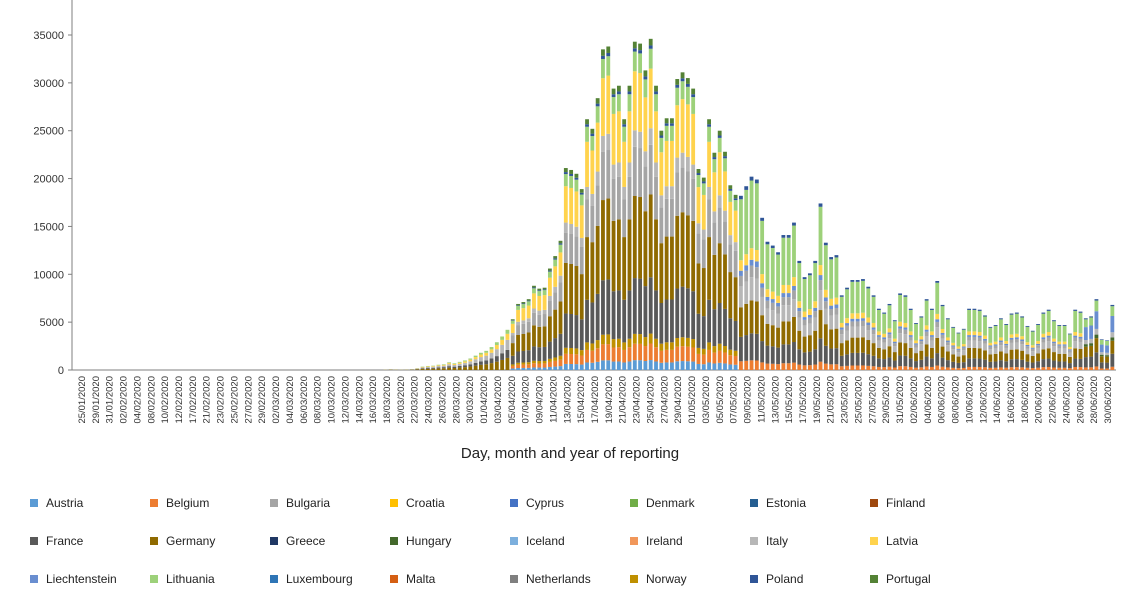 The width and height of the screenshot is (1140, 600). Describe the element at coordinates (401, 400) in the screenshot. I see `x-tick-label: 20/03/2020` at that location.